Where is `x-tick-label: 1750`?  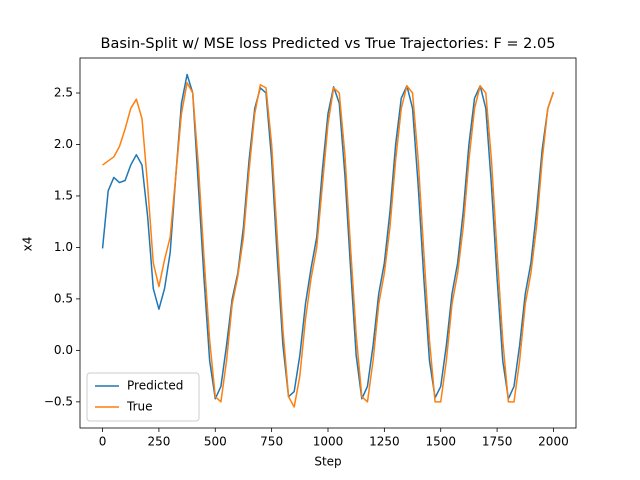
x-tick-label: 1750 is located at coordinates (497, 442).